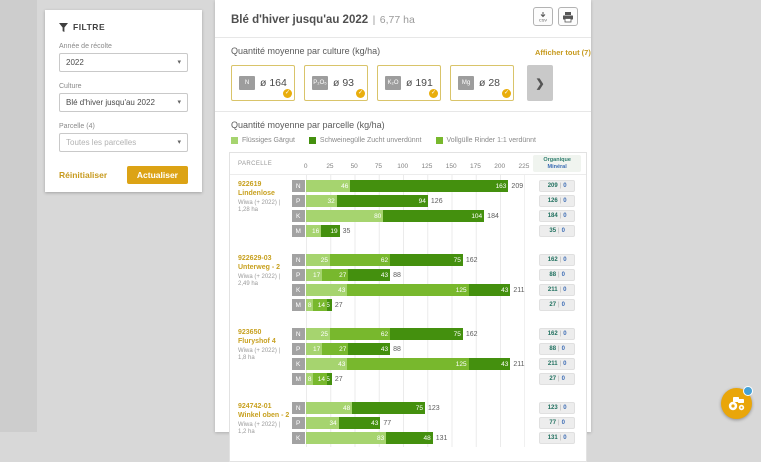  What do you see at coordinates (472, 334) in the screenshot?
I see `bar-total-value: 162` at bounding box center [472, 334].